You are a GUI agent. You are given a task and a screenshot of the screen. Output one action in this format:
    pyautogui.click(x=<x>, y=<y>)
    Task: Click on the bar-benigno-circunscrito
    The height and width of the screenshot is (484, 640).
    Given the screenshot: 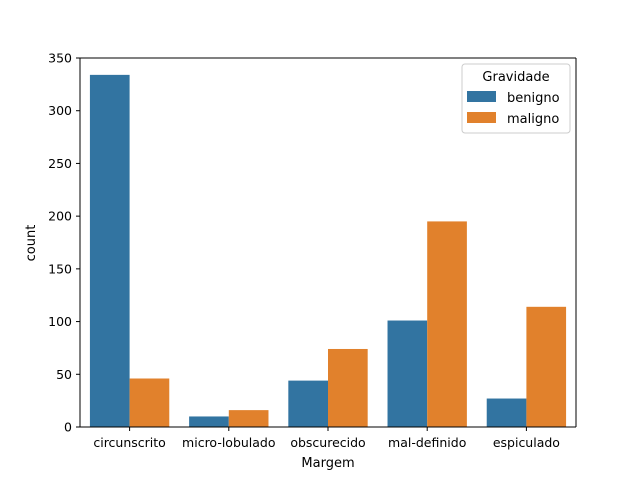 What is the action you would take?
    pyautogui.click(x=109, y=251)
    